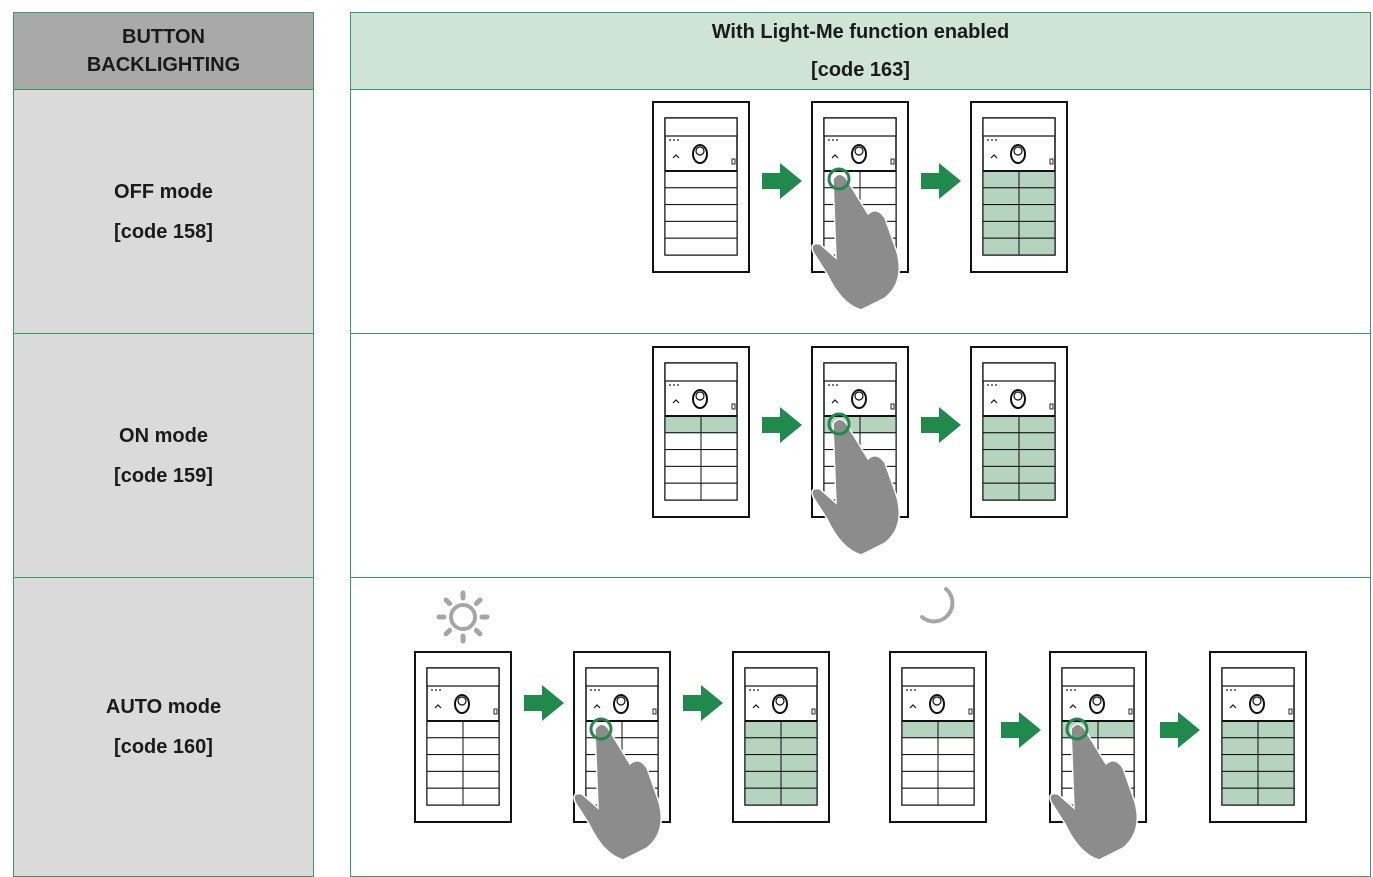 The height and width of the screenshot is (877, 1373). What do you see at coordinates (163, 37) in the screenshot?
I see `header-text: BUTTON` at bounding box center [163, 37].